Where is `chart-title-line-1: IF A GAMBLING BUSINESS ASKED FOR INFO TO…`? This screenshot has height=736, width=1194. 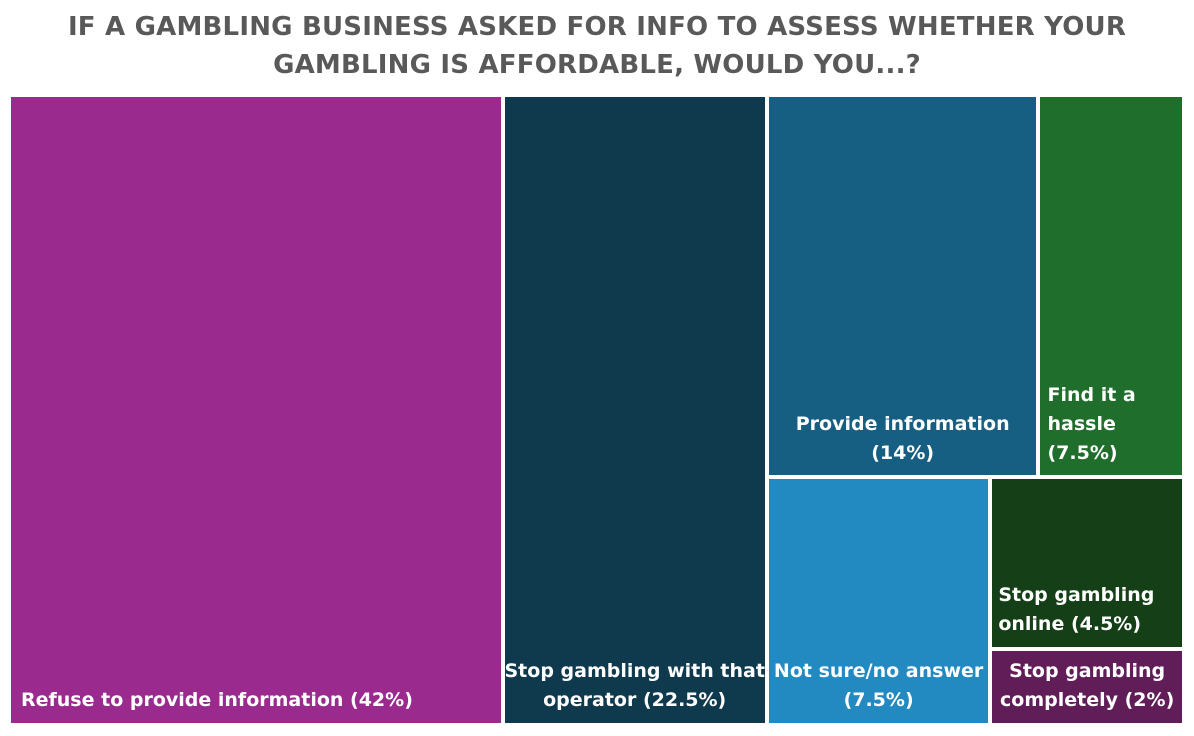
chart-title-line-1: IF A GAMBLING BUSINESS ASKED FOR INFO TO… is located at coordinates (597, 27).